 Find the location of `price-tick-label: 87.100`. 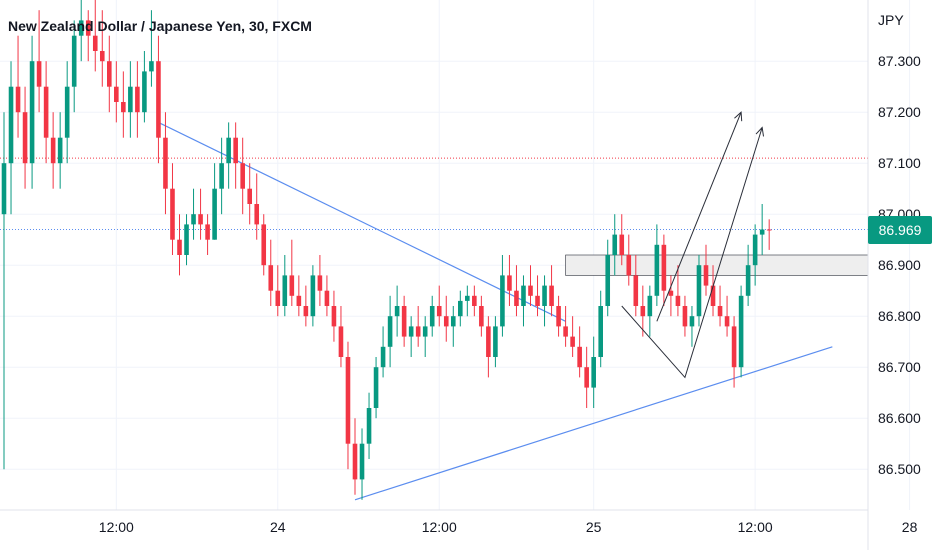

price-tick-label: 87.100 is located at coordinates (899, 163).